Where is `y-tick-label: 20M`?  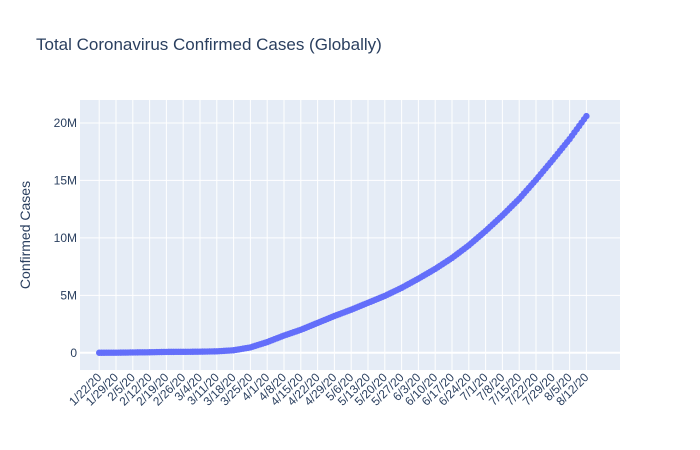
y-tick-label: 20M is located at coordinates (65, 123).